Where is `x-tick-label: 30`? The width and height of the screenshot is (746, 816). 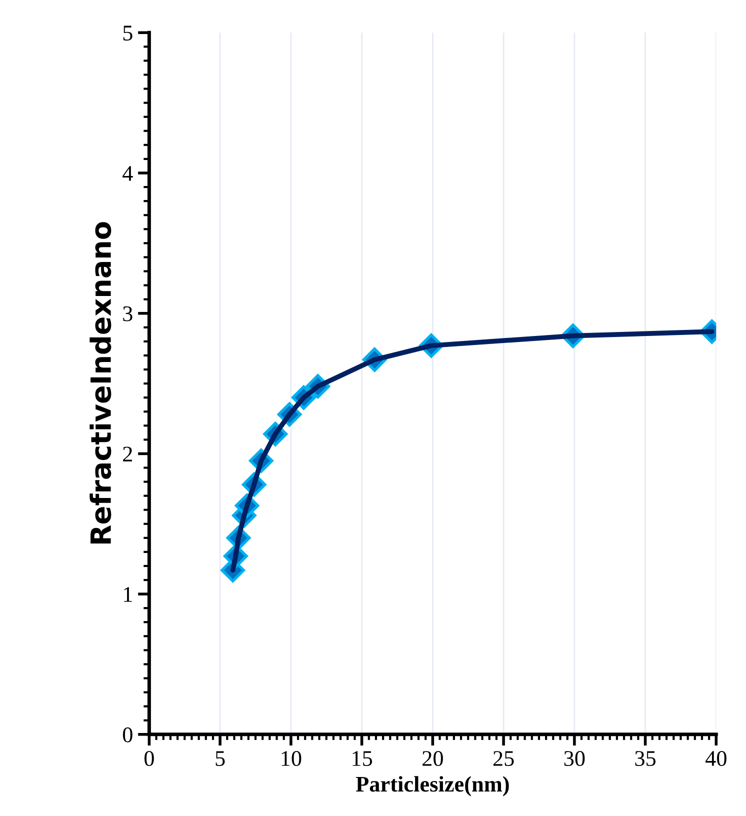 x-tick-label: 30 is located at coordinates (574, 758).